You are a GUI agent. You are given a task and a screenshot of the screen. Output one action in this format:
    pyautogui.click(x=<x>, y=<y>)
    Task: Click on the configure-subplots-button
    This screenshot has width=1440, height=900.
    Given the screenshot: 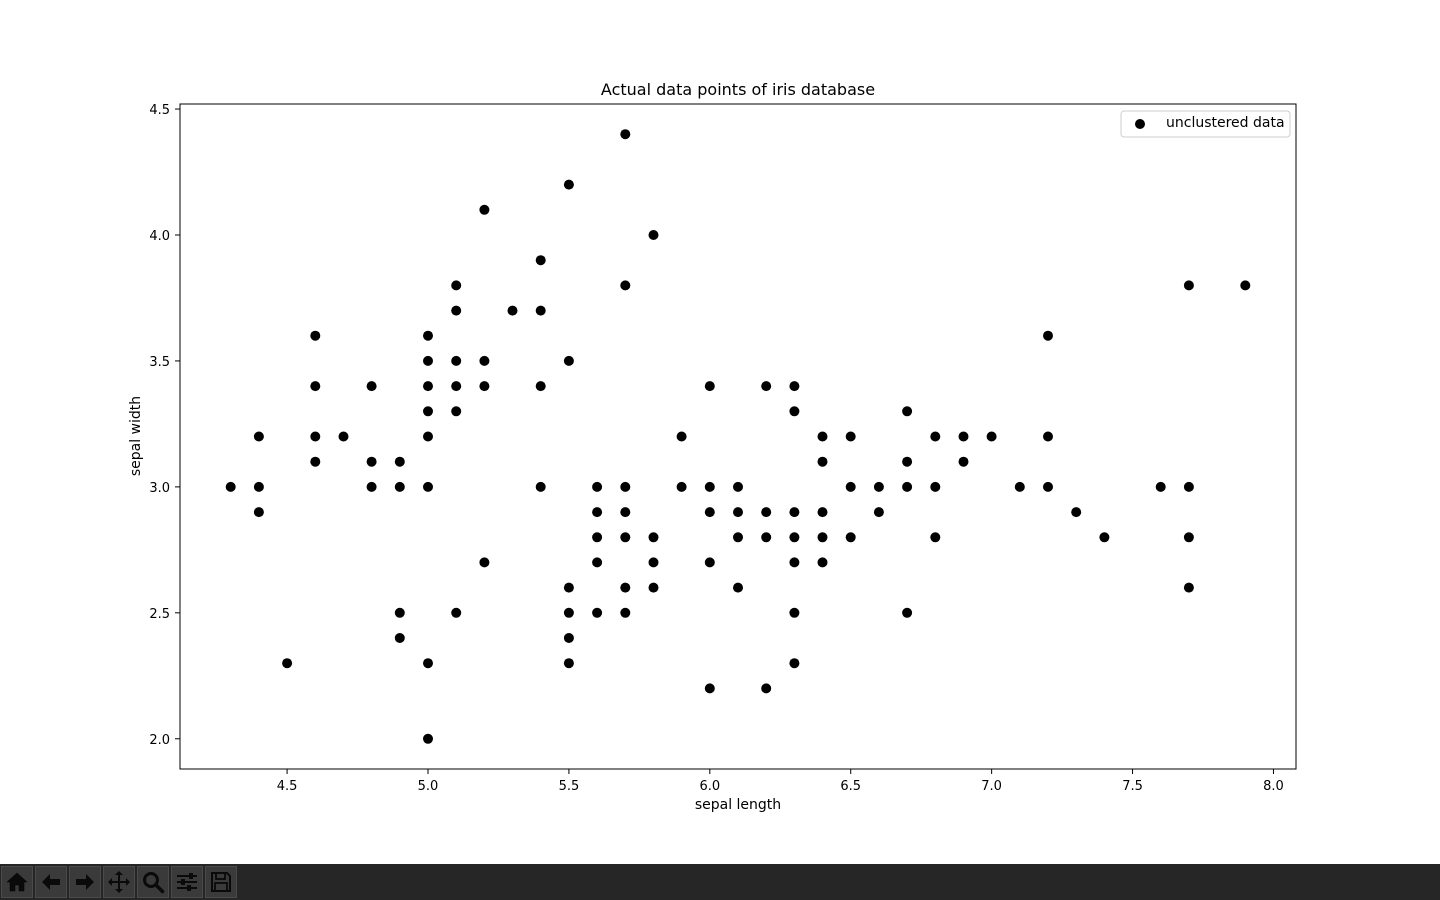 What is the action you would take?
    pyautogui.click(x=187, y=882)
    